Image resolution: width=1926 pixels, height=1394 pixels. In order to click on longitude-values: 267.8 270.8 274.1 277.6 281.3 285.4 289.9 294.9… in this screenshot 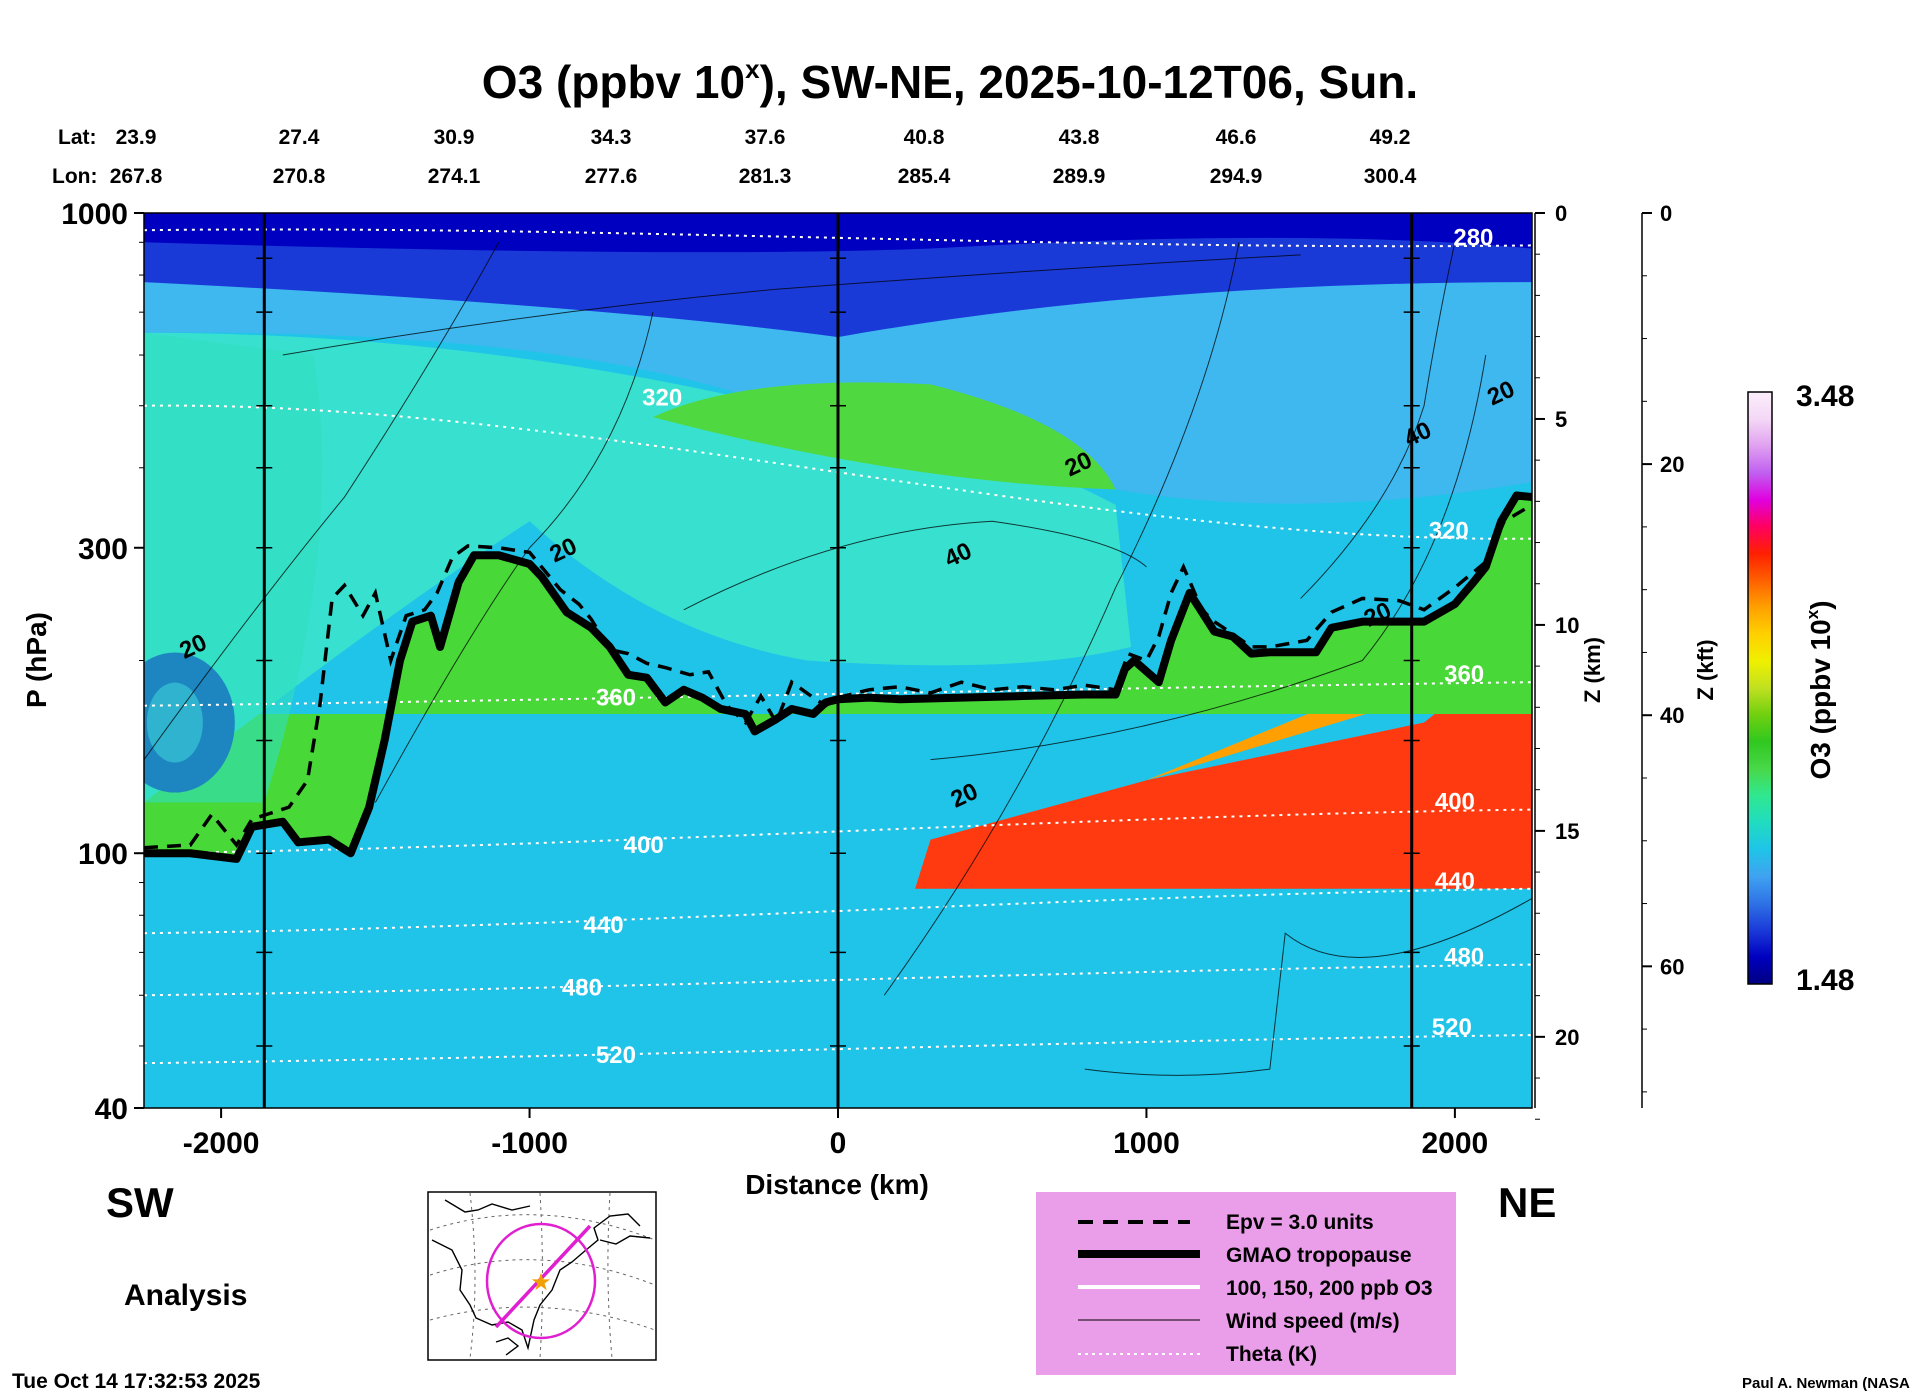, I will do `click(763, 176)`.